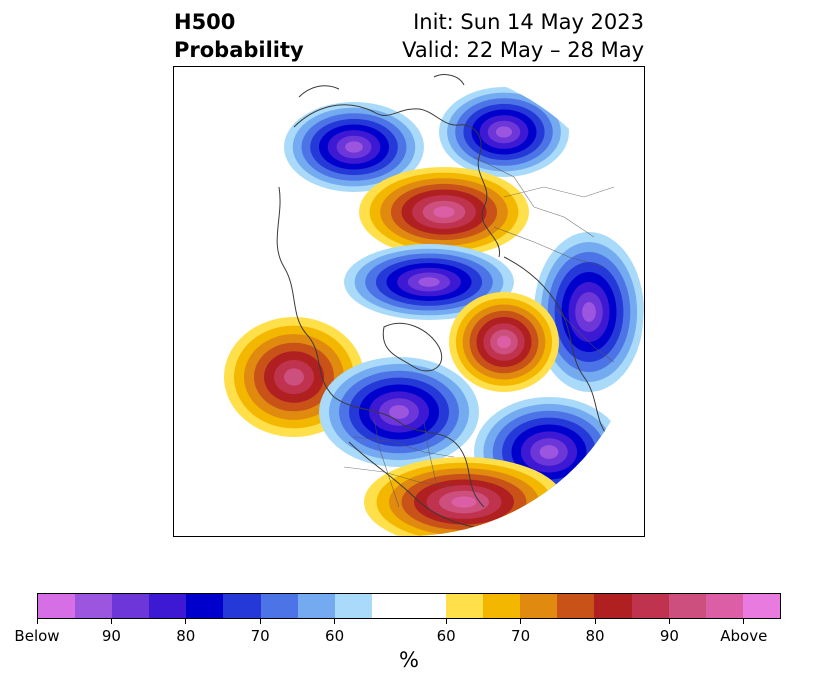 The width and height of the screenshot is (819, 686). What do you see at coordinates (528, 22) in the screenshot?
I see `title-init-date: Init: Sun 14 May 2023` at bounding box center [528, 22].